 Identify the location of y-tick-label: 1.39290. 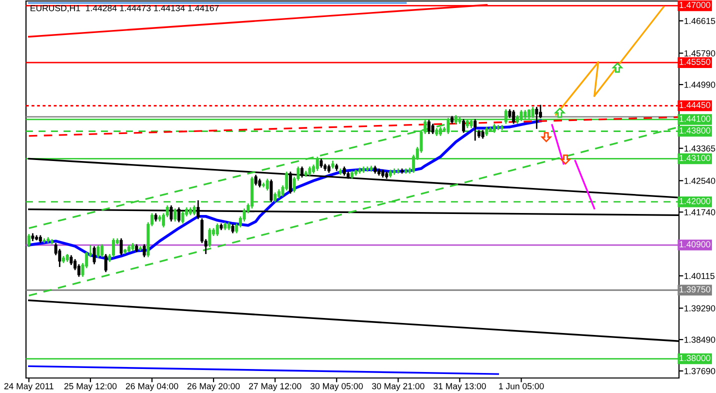
(700, 308).